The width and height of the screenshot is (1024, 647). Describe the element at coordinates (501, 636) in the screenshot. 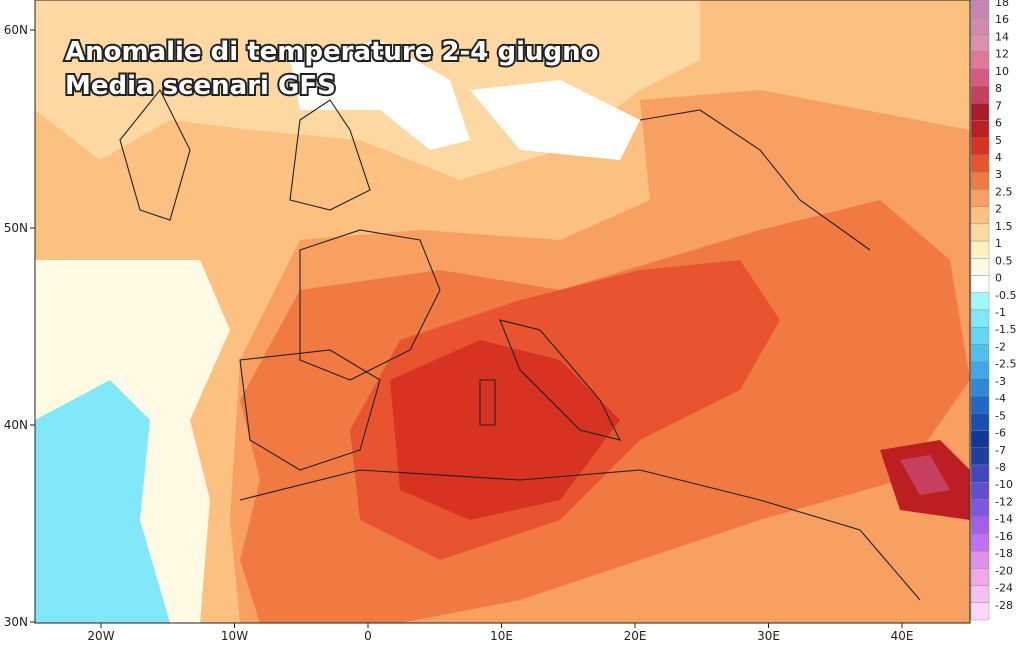

I see `lon-label: 10E` at that location.